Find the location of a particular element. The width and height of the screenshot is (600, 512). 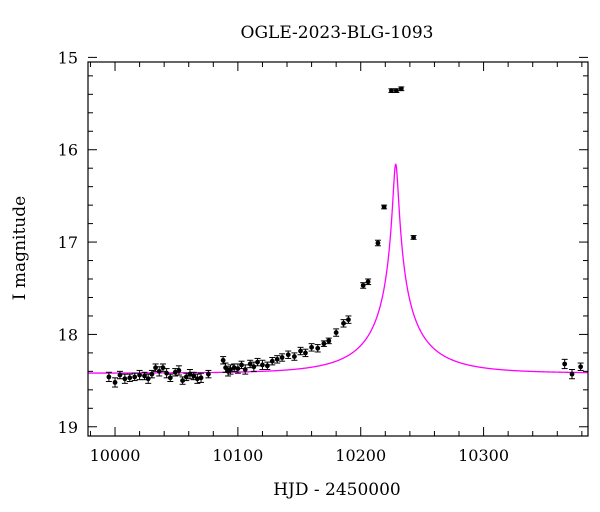

y-tick-label: 17 is located at coordinates (68, 242).